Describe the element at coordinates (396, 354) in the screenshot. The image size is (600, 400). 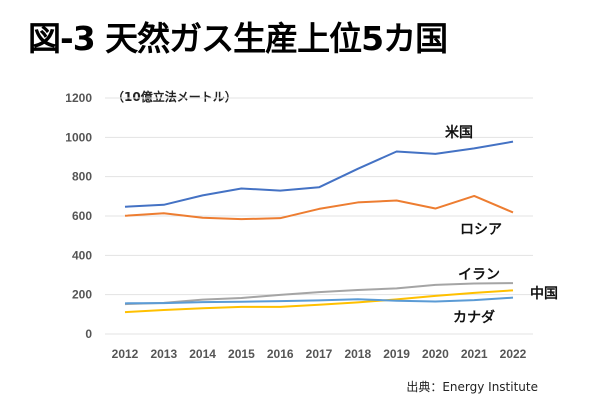
I see `x-tick-label: 2019` at that location.